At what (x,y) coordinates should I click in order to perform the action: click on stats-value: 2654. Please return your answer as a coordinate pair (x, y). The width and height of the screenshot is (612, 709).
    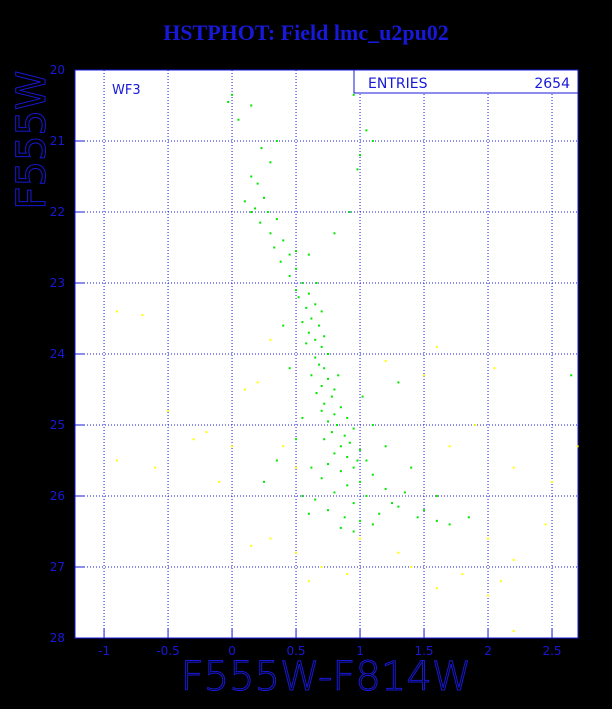
    Looking at the image, I should click on (552, 84).